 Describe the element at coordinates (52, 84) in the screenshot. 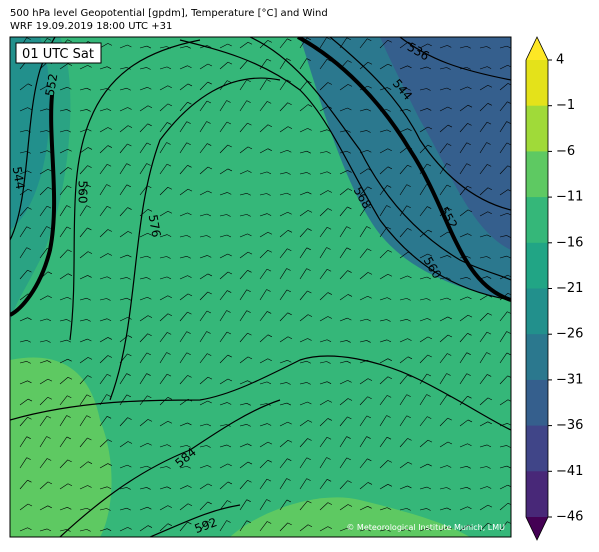

I see `contour-label: 552` at that location.